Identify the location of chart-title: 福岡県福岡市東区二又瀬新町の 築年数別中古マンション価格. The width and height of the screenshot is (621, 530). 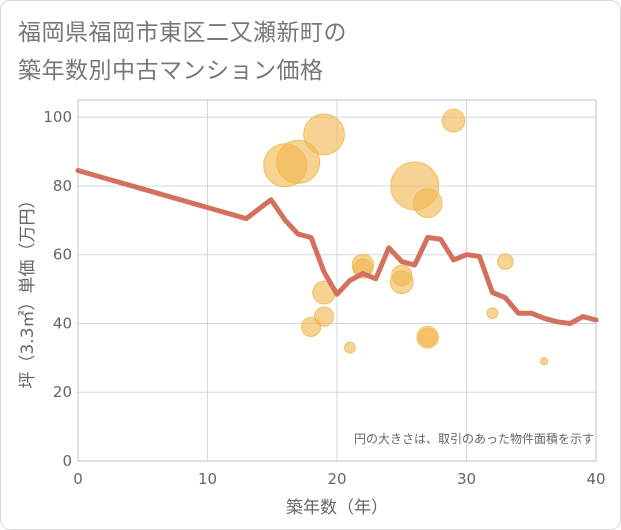
(298, 52).